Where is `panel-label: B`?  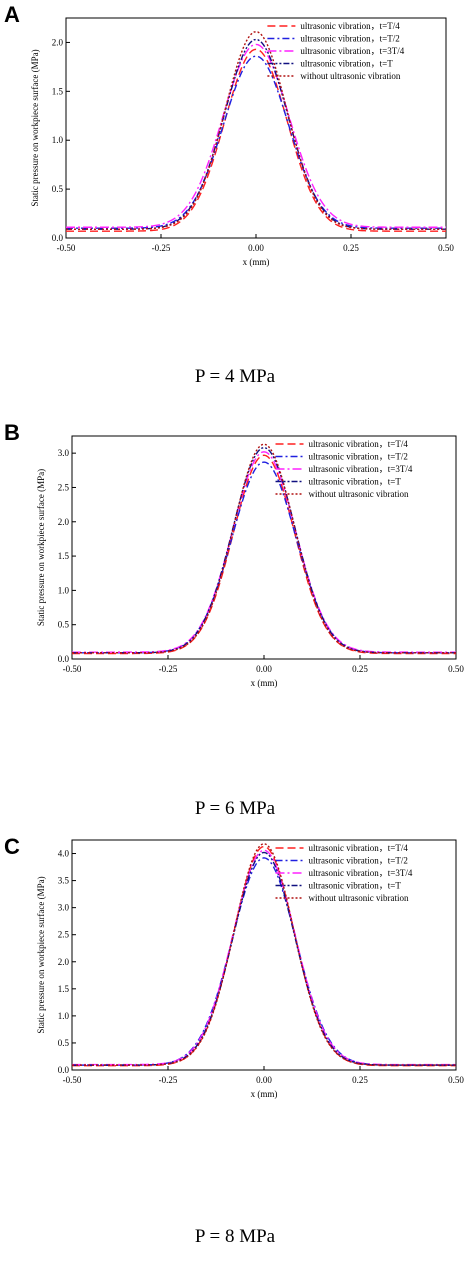
panel-label: B is located at coordinates (12, 432).